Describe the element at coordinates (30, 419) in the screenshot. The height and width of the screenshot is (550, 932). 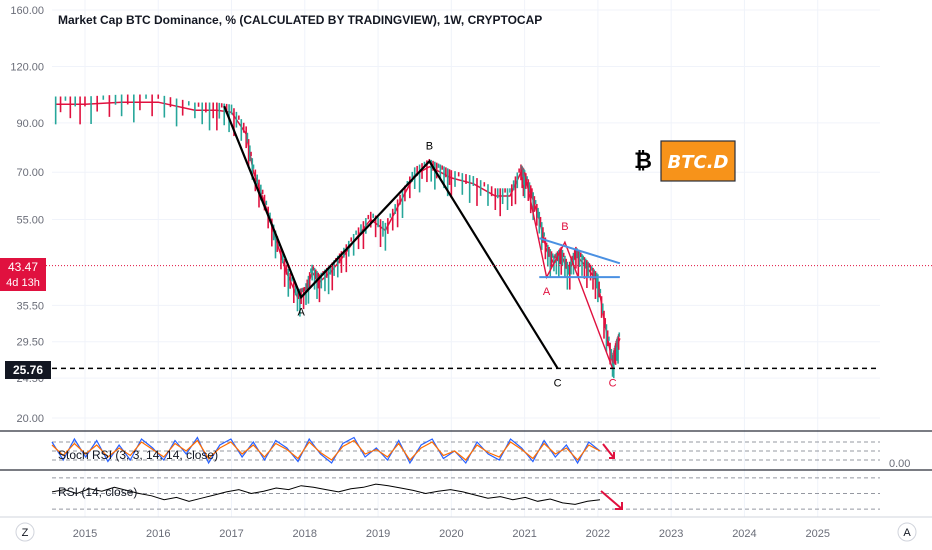
I see `y-tick-label: 20.00` at that location.